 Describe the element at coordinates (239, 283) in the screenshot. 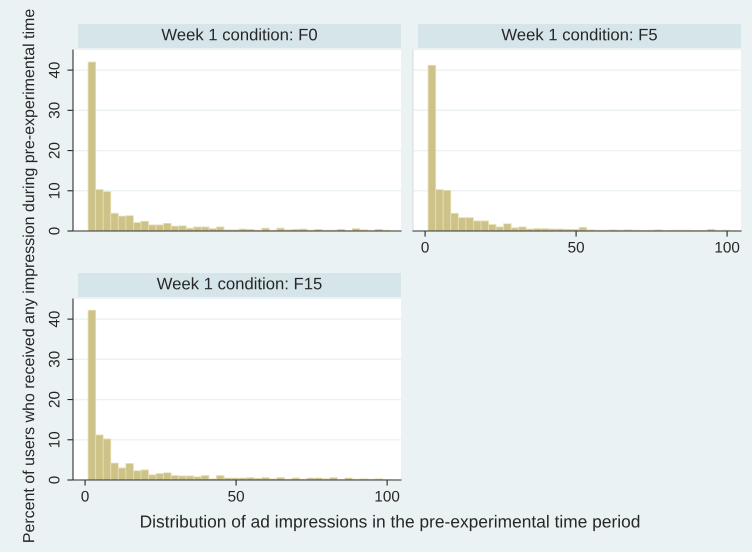

I see `chart-title: Week 1 condition: F15` at that location.